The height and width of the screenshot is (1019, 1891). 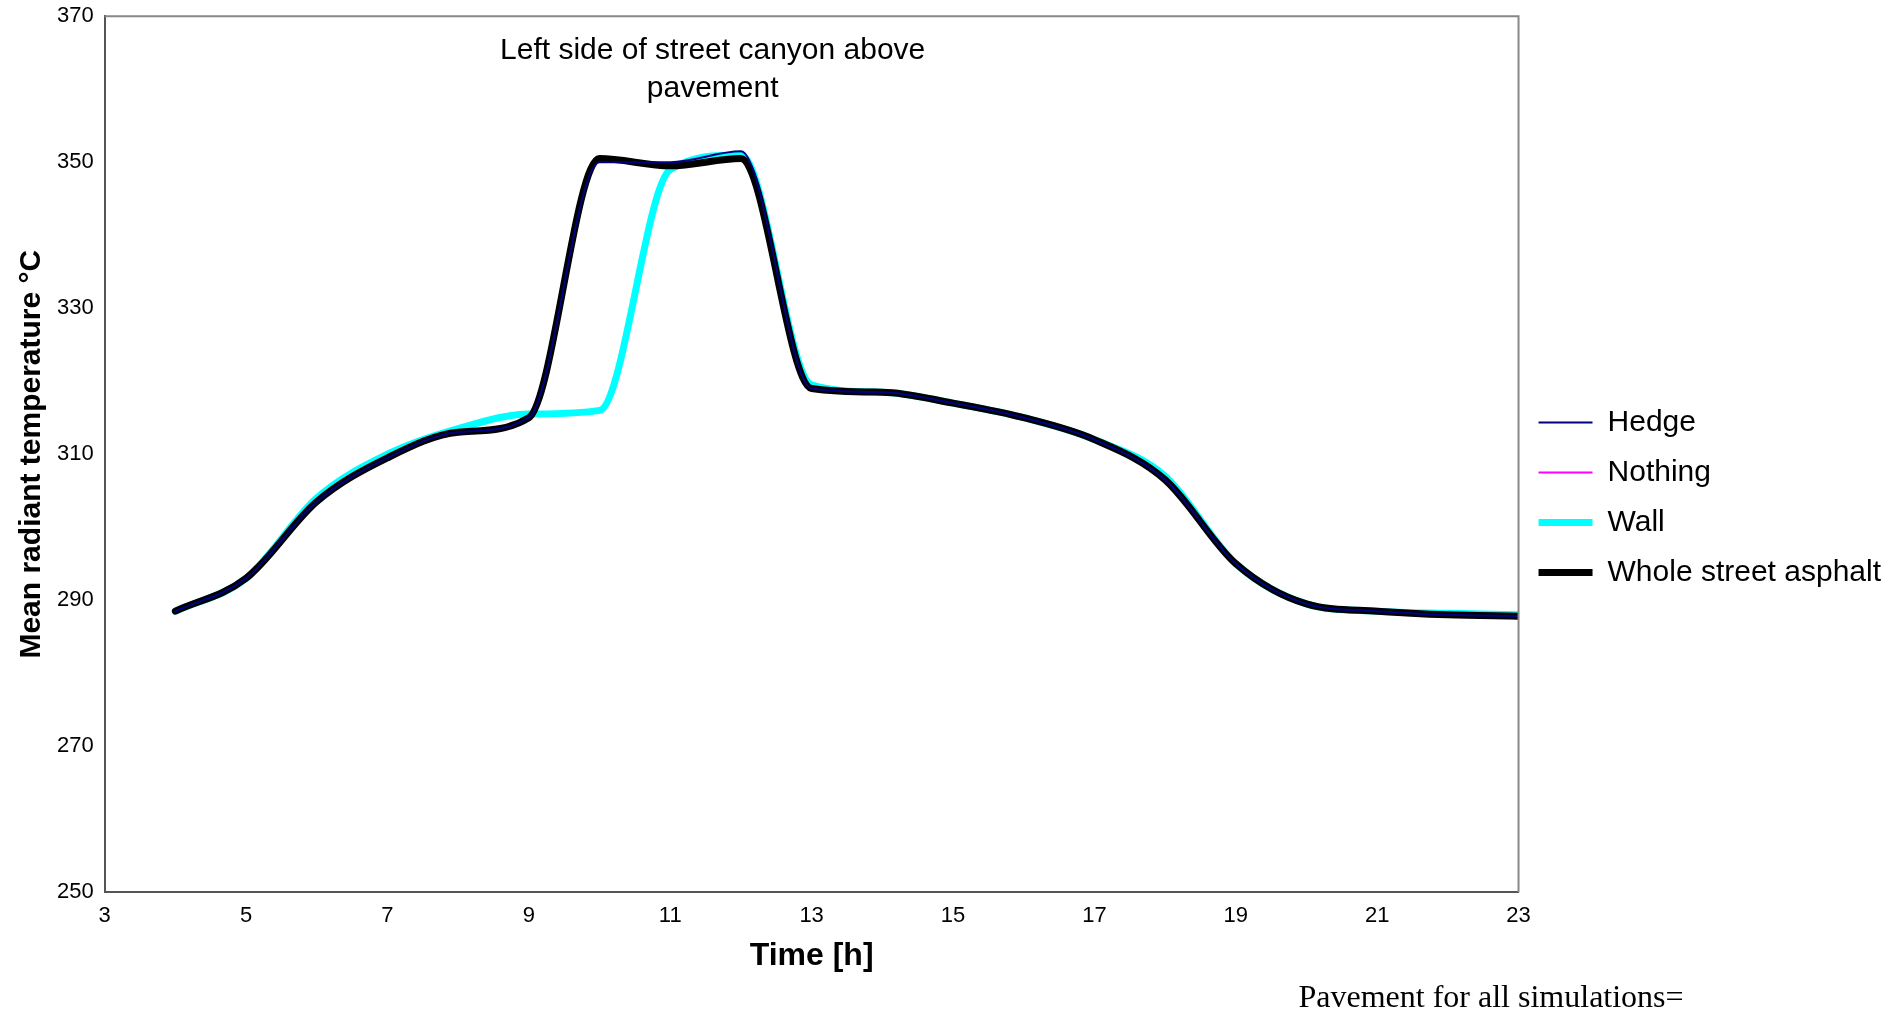 What do you see at coordinates (75, 15) in the screenshot?
I see `y-tick-label: 370` at bounding box center [75, 15].